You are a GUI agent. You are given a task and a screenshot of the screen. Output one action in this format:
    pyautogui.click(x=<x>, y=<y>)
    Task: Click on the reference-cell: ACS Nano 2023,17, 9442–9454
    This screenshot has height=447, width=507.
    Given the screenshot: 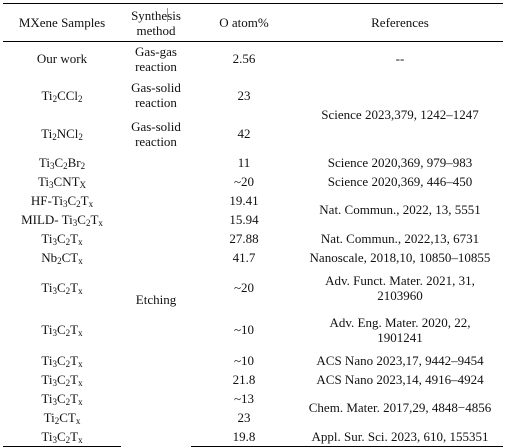 What is the action you would take?
    pyautogui.click(x=400, y=360)
    